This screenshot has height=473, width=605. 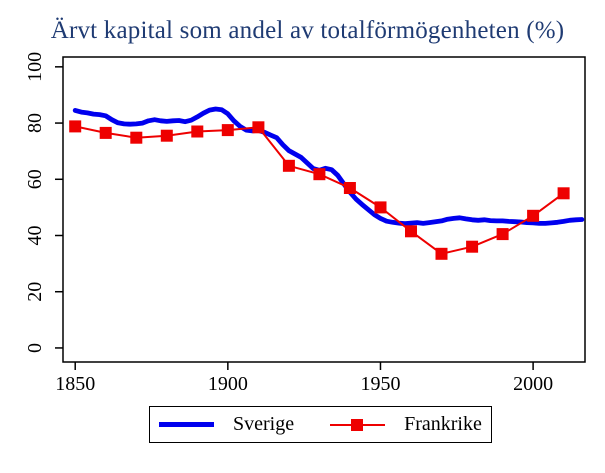 I want to click on frankrike-line-swatch-icon, so click(x=358, y=424).